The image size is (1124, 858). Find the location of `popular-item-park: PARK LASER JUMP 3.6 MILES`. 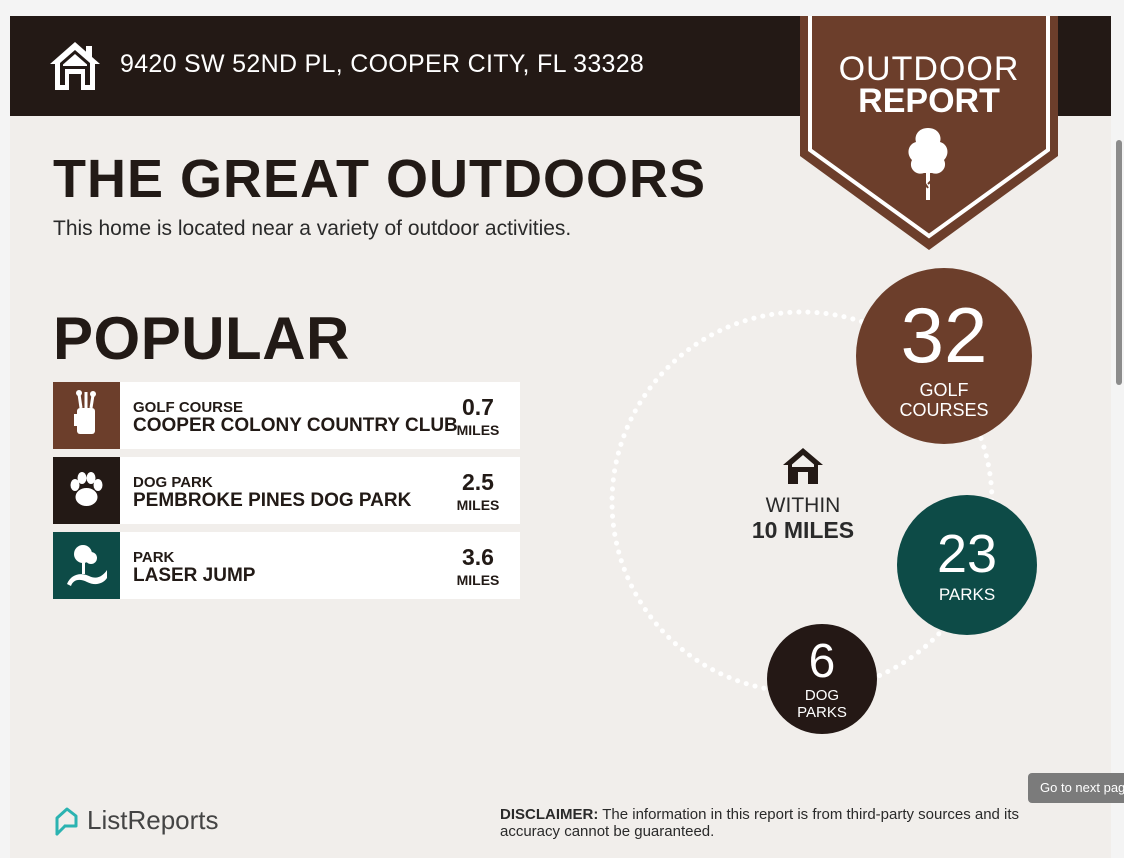

popular-item-park: PARK LASER JUMP 3.6 MILES is located at coordinates (286, 565).